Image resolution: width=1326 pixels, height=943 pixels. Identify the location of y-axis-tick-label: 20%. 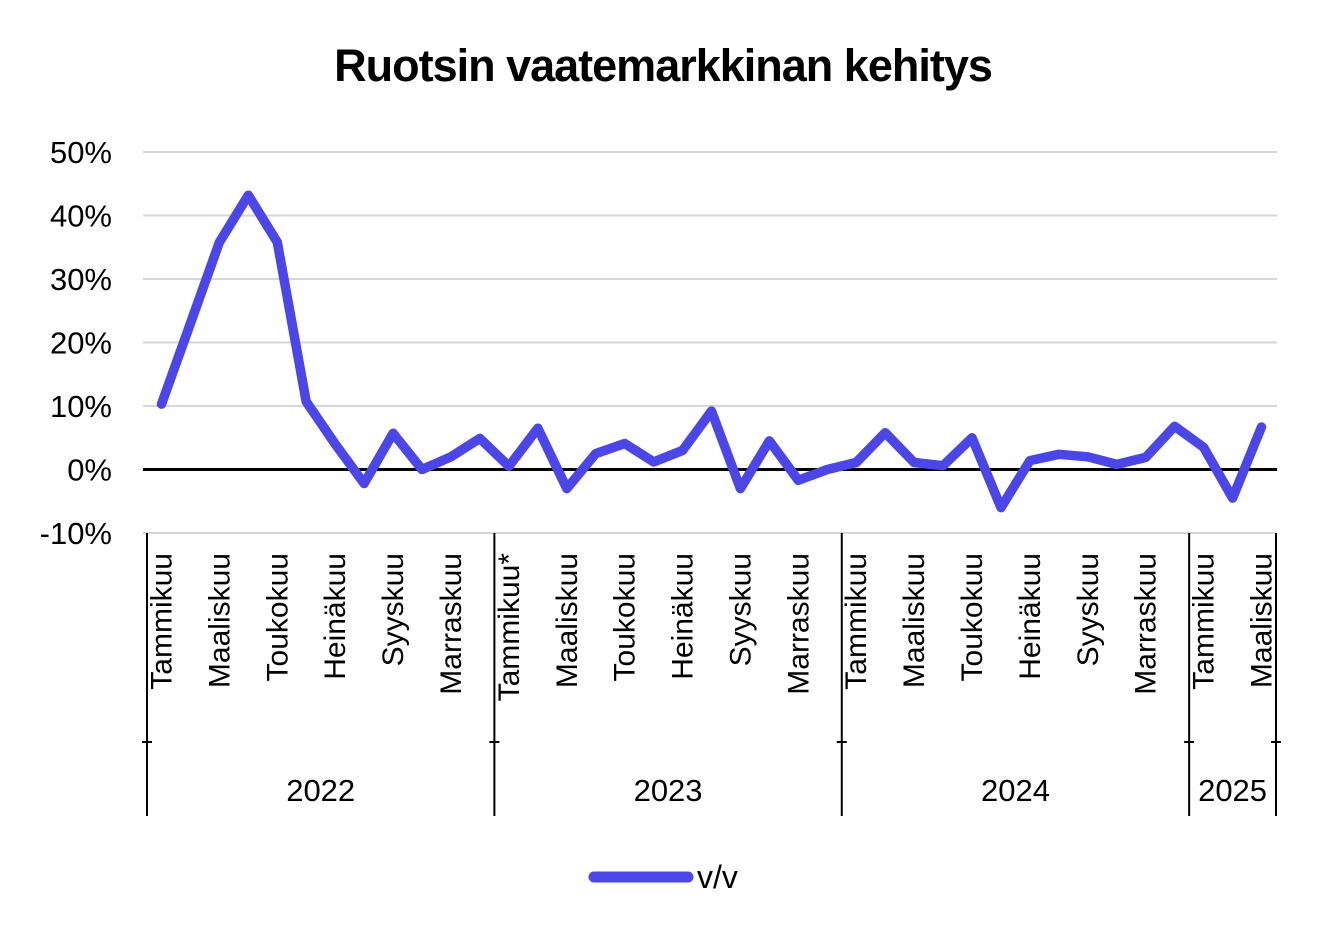
(81, 343).